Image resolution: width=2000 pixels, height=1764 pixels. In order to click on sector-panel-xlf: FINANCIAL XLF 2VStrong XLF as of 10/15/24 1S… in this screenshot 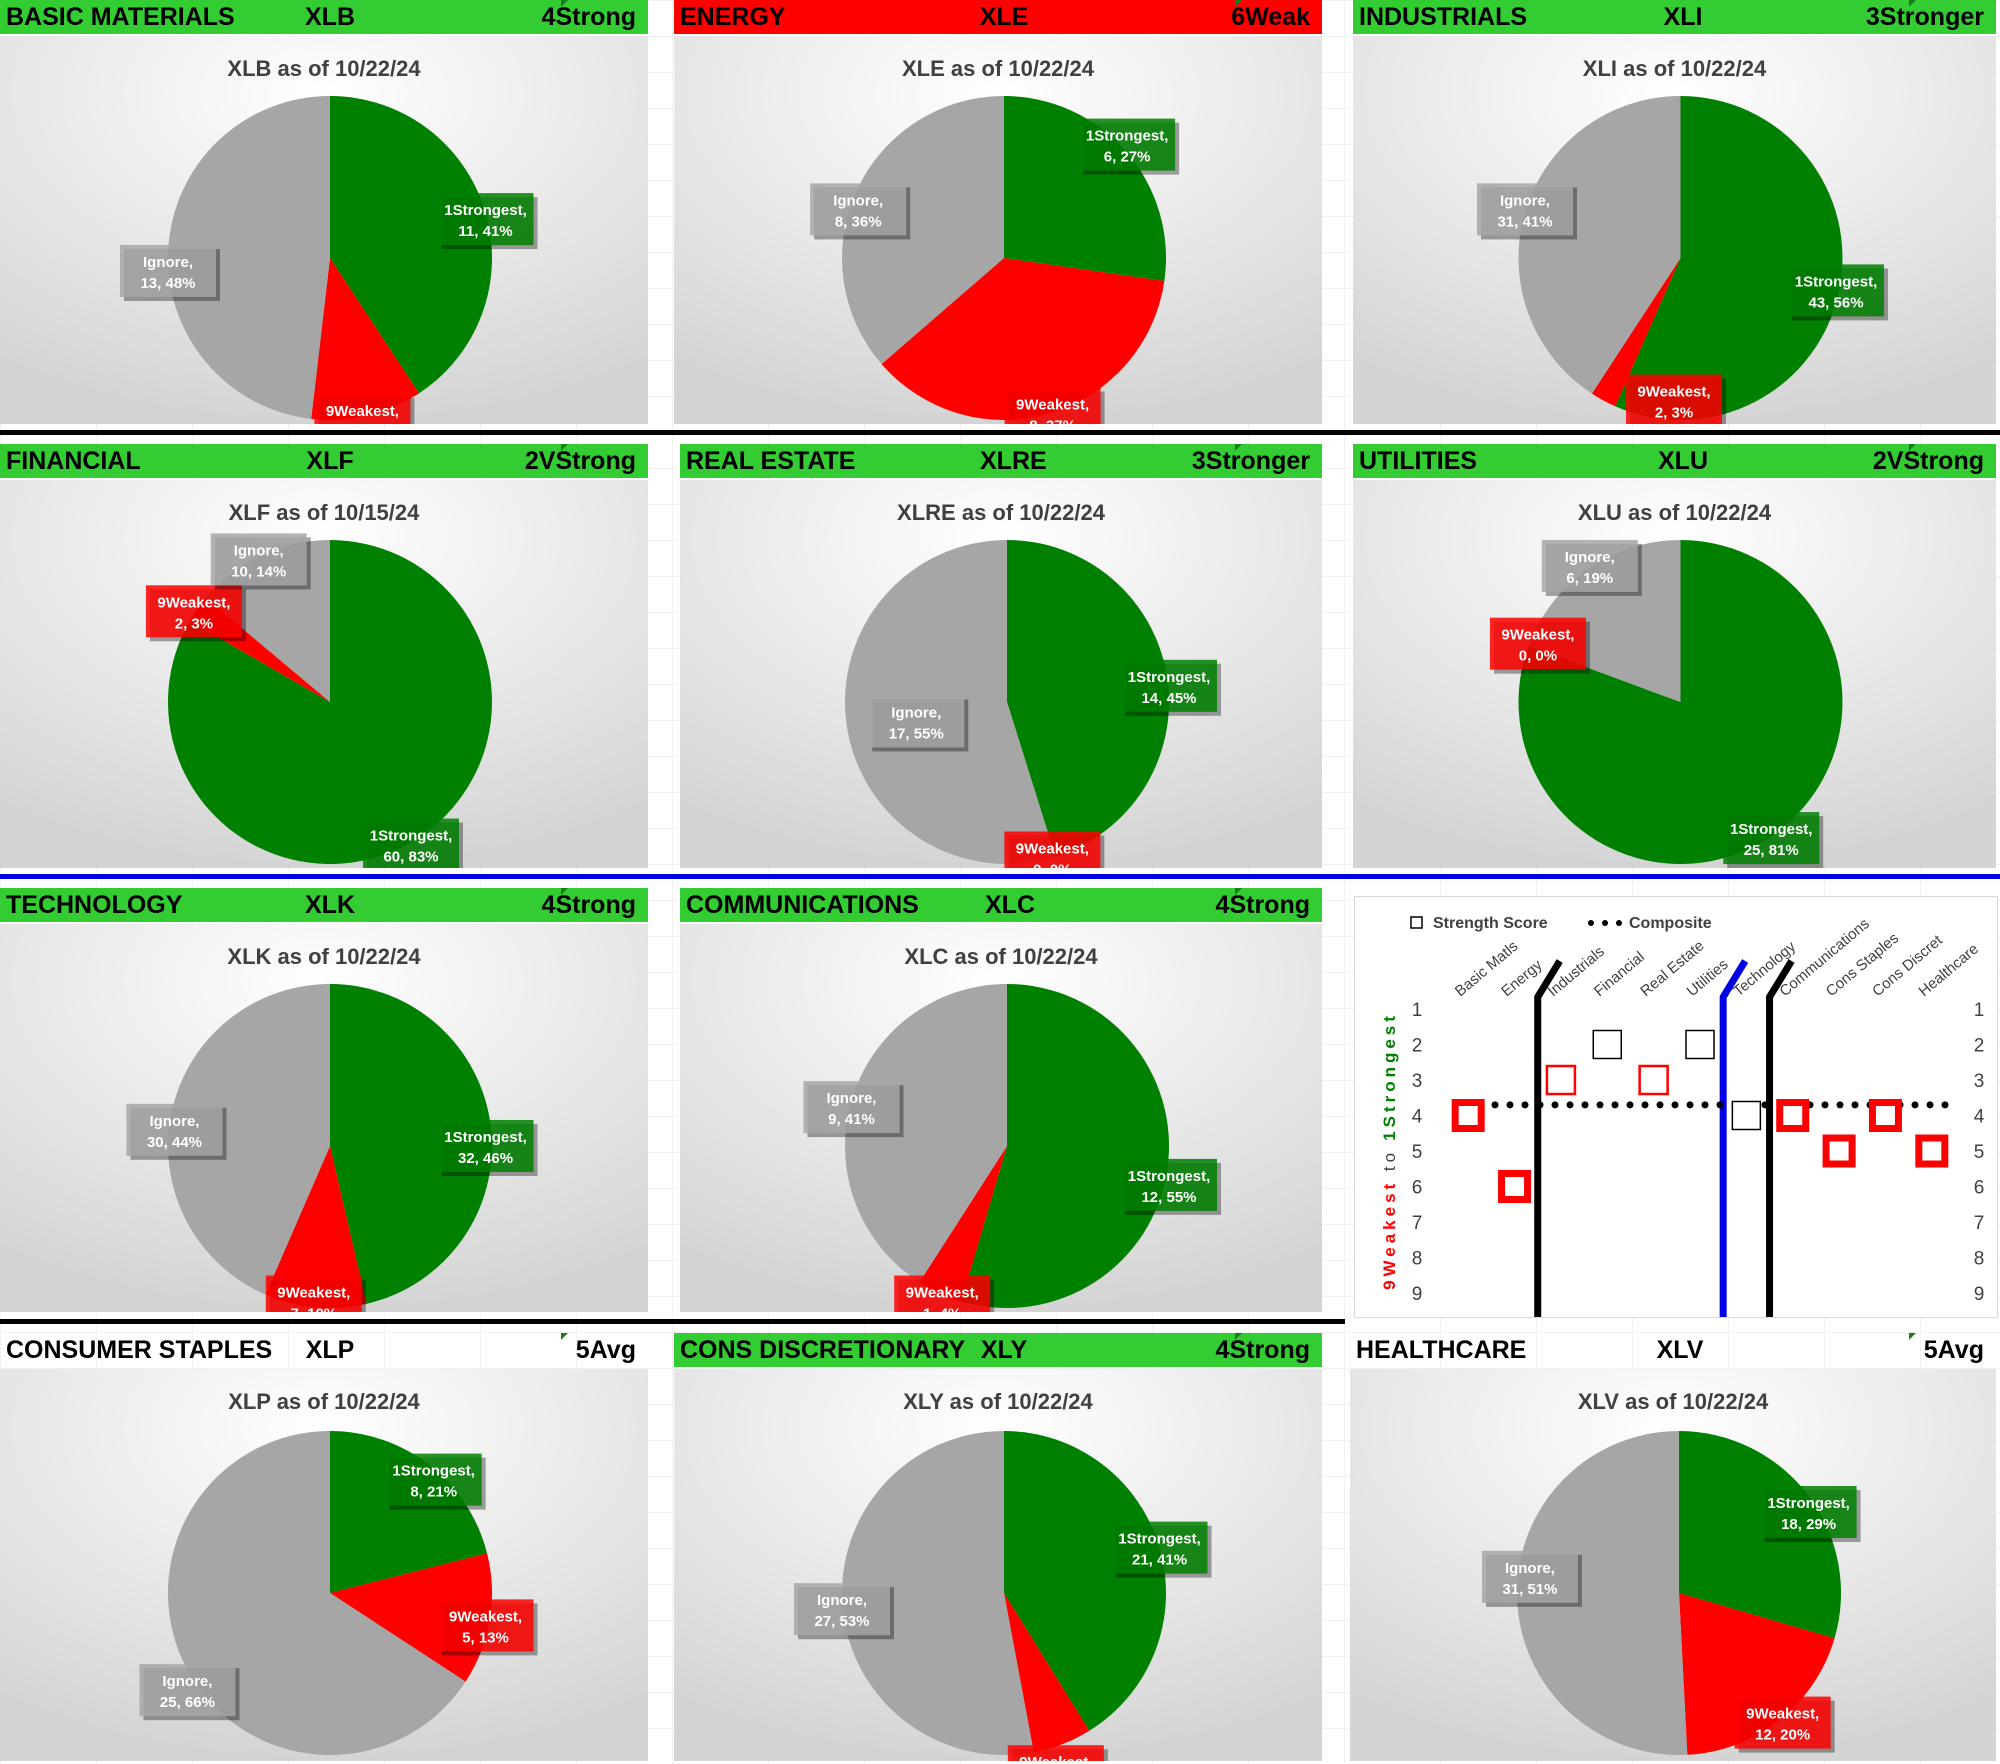, I will do `click(324, 656)`.